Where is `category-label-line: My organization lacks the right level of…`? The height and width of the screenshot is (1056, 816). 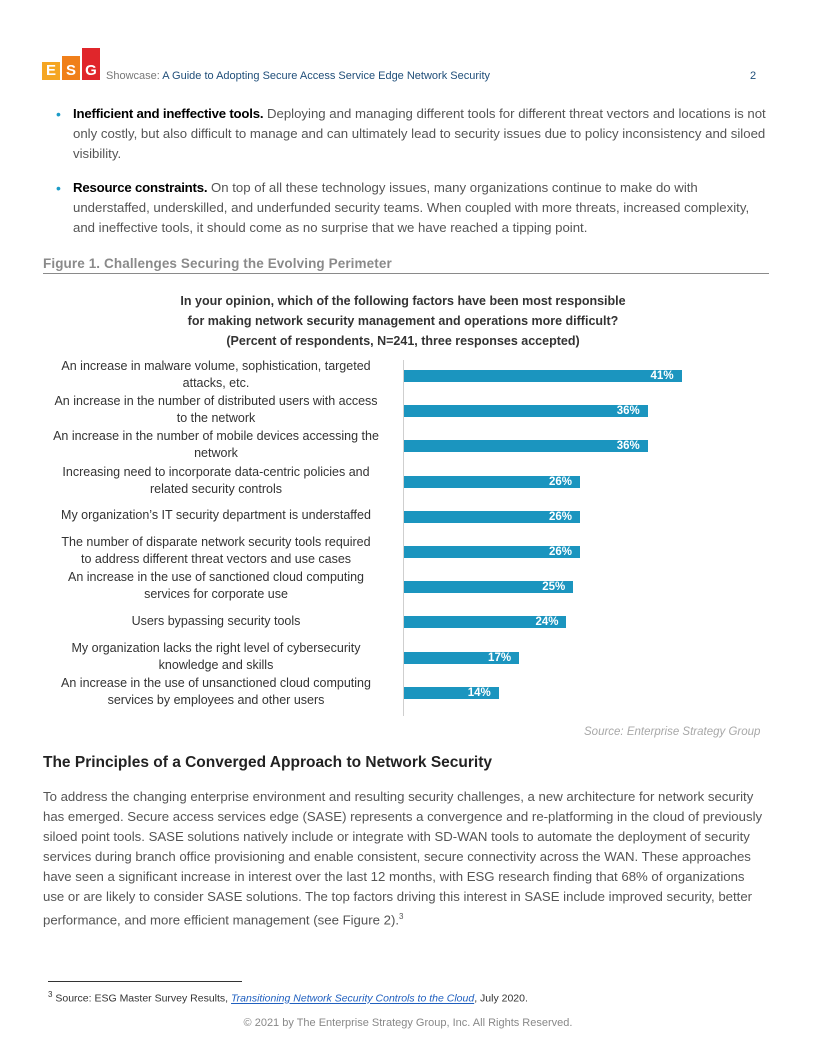 category-label-line: My organization lacks the right level of… is located at coordinates (216, 647).